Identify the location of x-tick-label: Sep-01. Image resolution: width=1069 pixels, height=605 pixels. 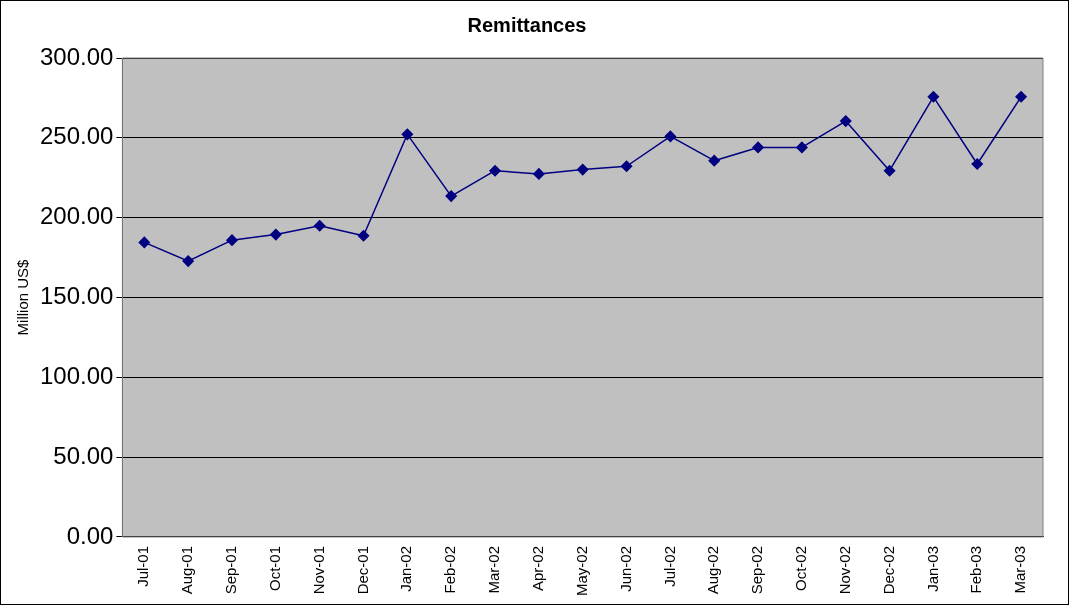
(231, 570).